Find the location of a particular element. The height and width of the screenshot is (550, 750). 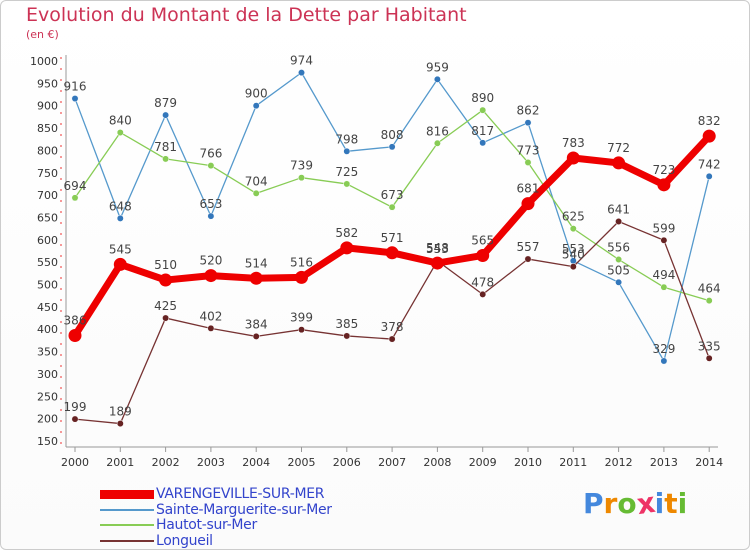

x-tick-label: 2011 is located at coordinates (573, 462).